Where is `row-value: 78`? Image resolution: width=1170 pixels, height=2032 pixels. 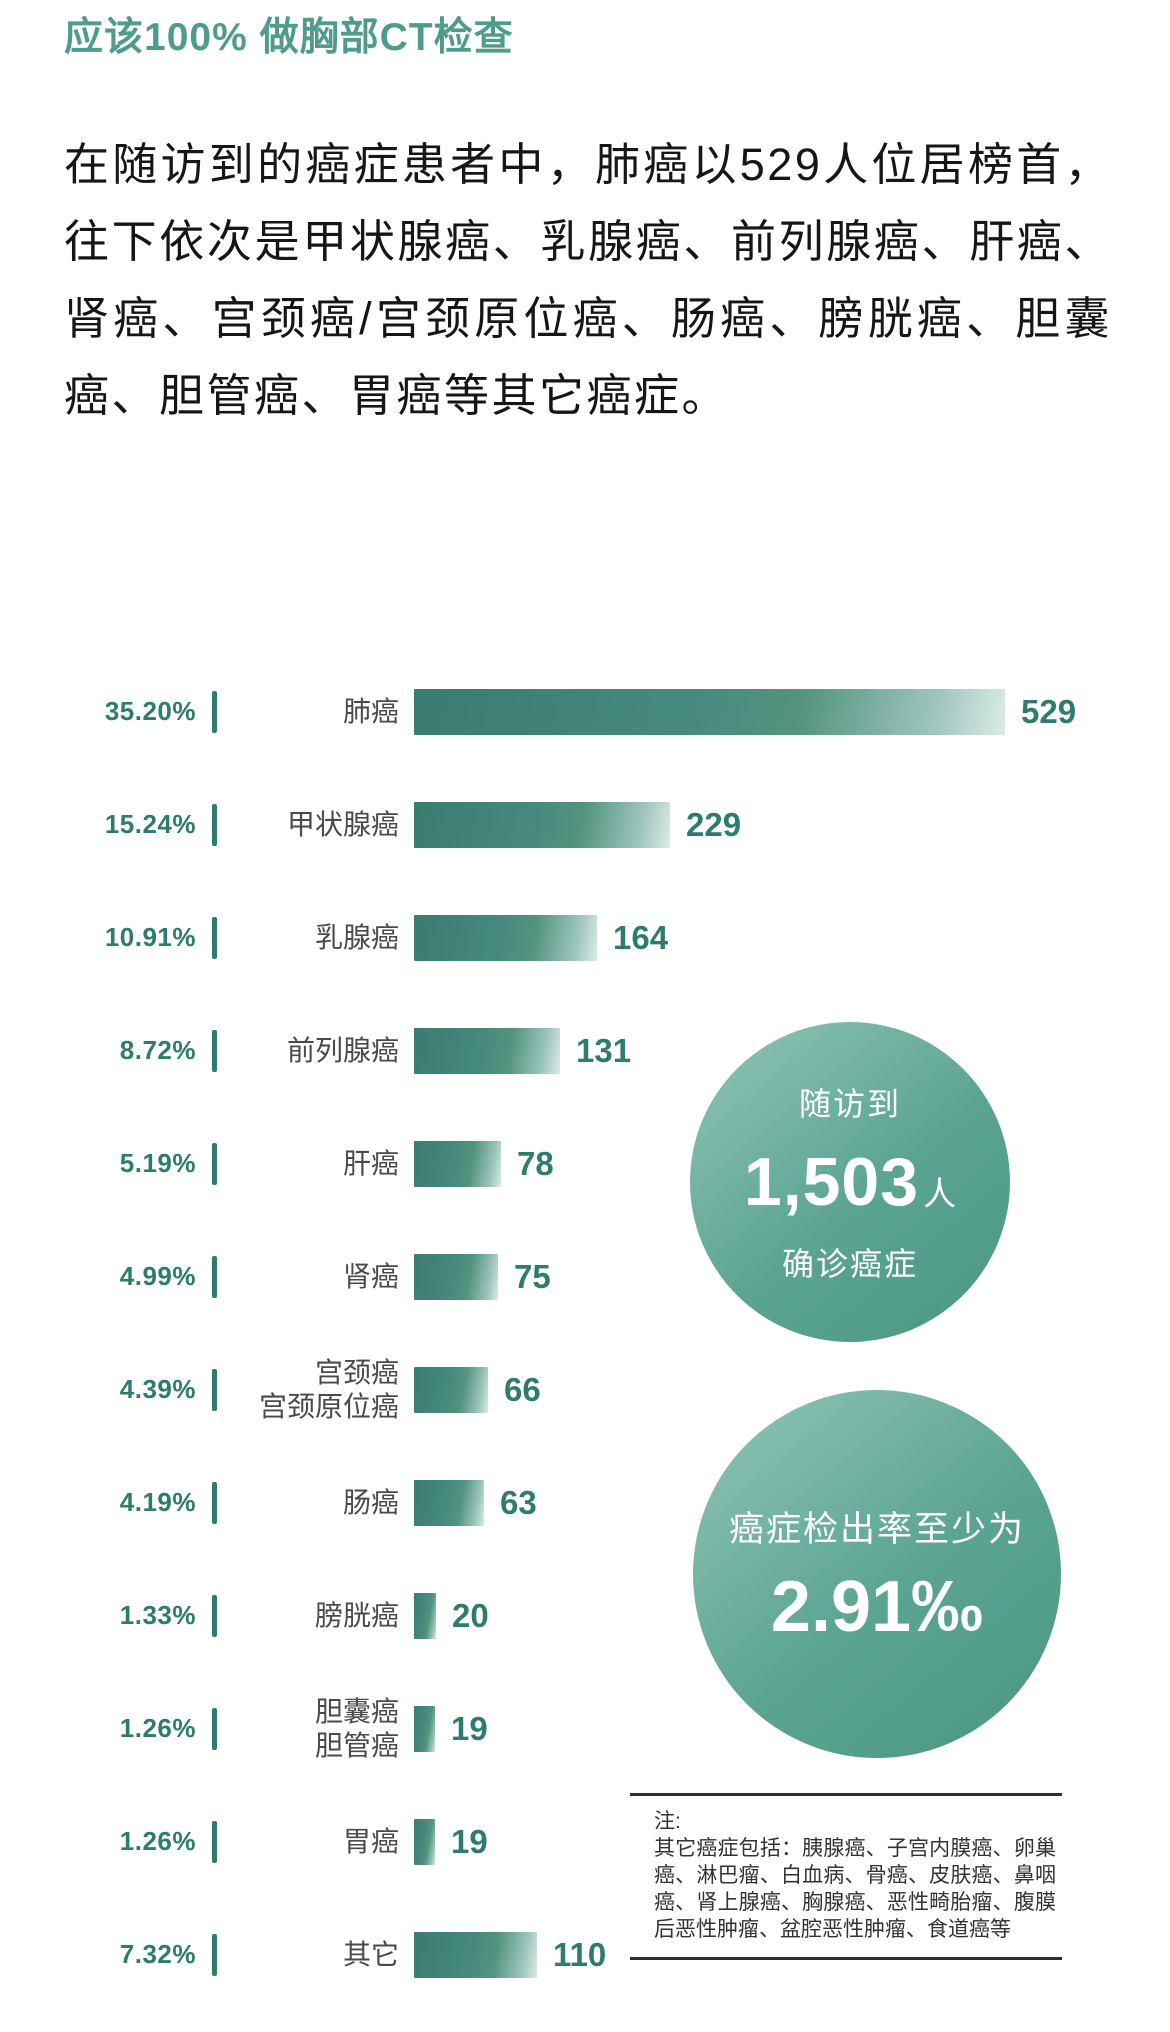
row-value: 78 is located at coordinates (535, 1163).